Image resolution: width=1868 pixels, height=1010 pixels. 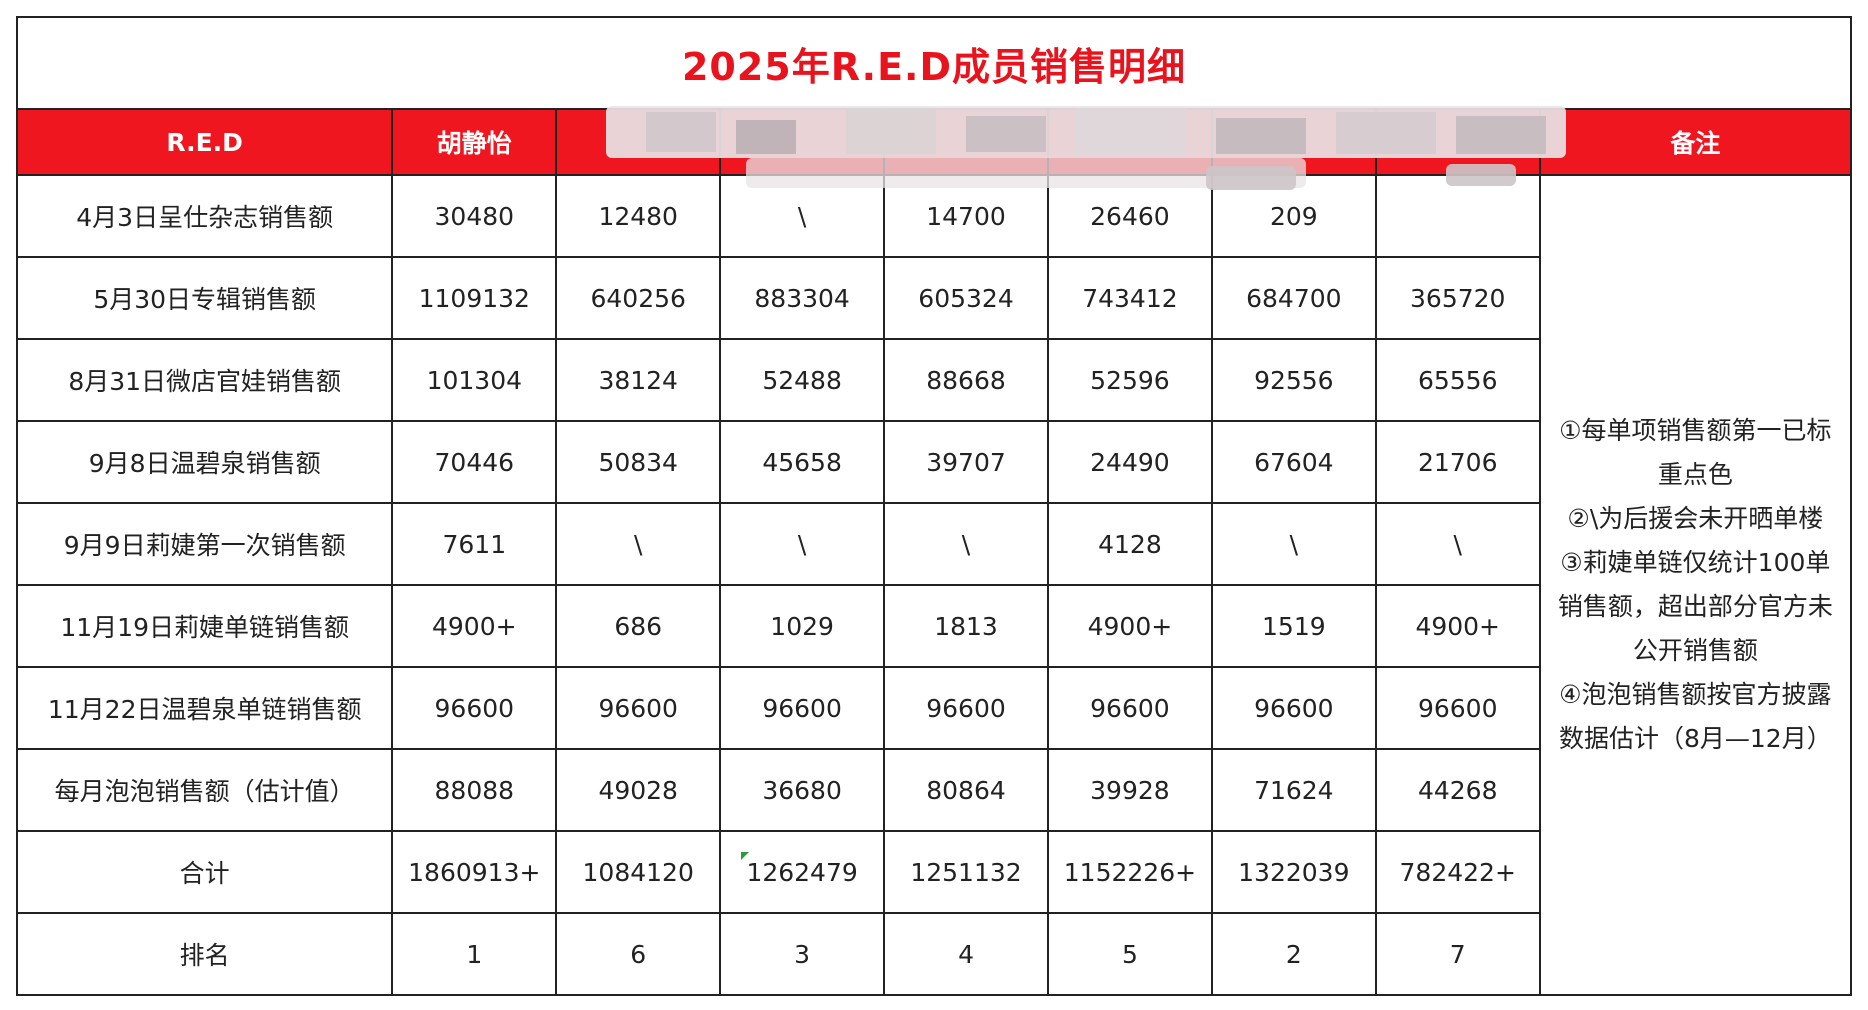 I want to click on value-cell: 52488, so click(x=802, y=380).